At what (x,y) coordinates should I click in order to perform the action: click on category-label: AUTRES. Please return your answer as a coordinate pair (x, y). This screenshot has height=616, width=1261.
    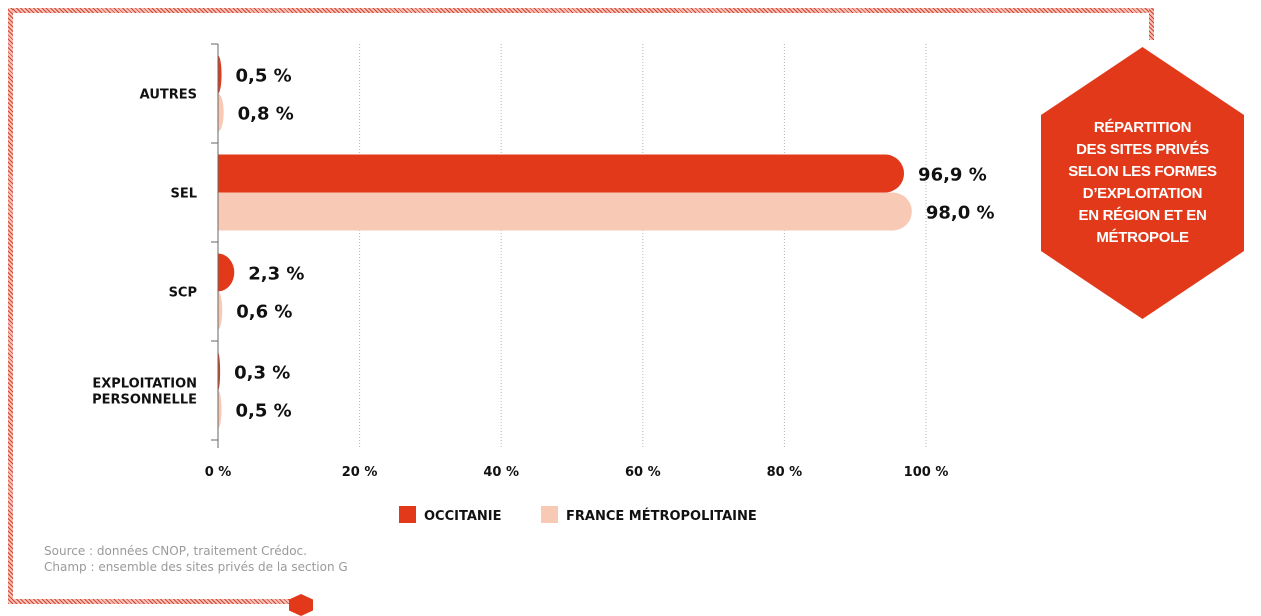
    Looking at the image, I should click on (168, 95).